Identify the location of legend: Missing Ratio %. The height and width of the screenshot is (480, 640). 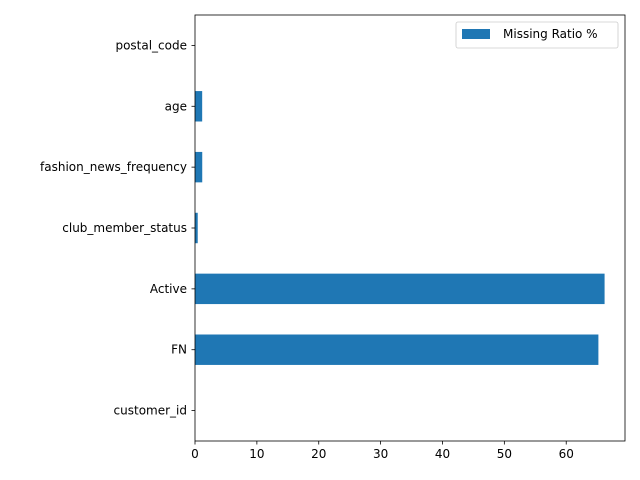
(537, 35).